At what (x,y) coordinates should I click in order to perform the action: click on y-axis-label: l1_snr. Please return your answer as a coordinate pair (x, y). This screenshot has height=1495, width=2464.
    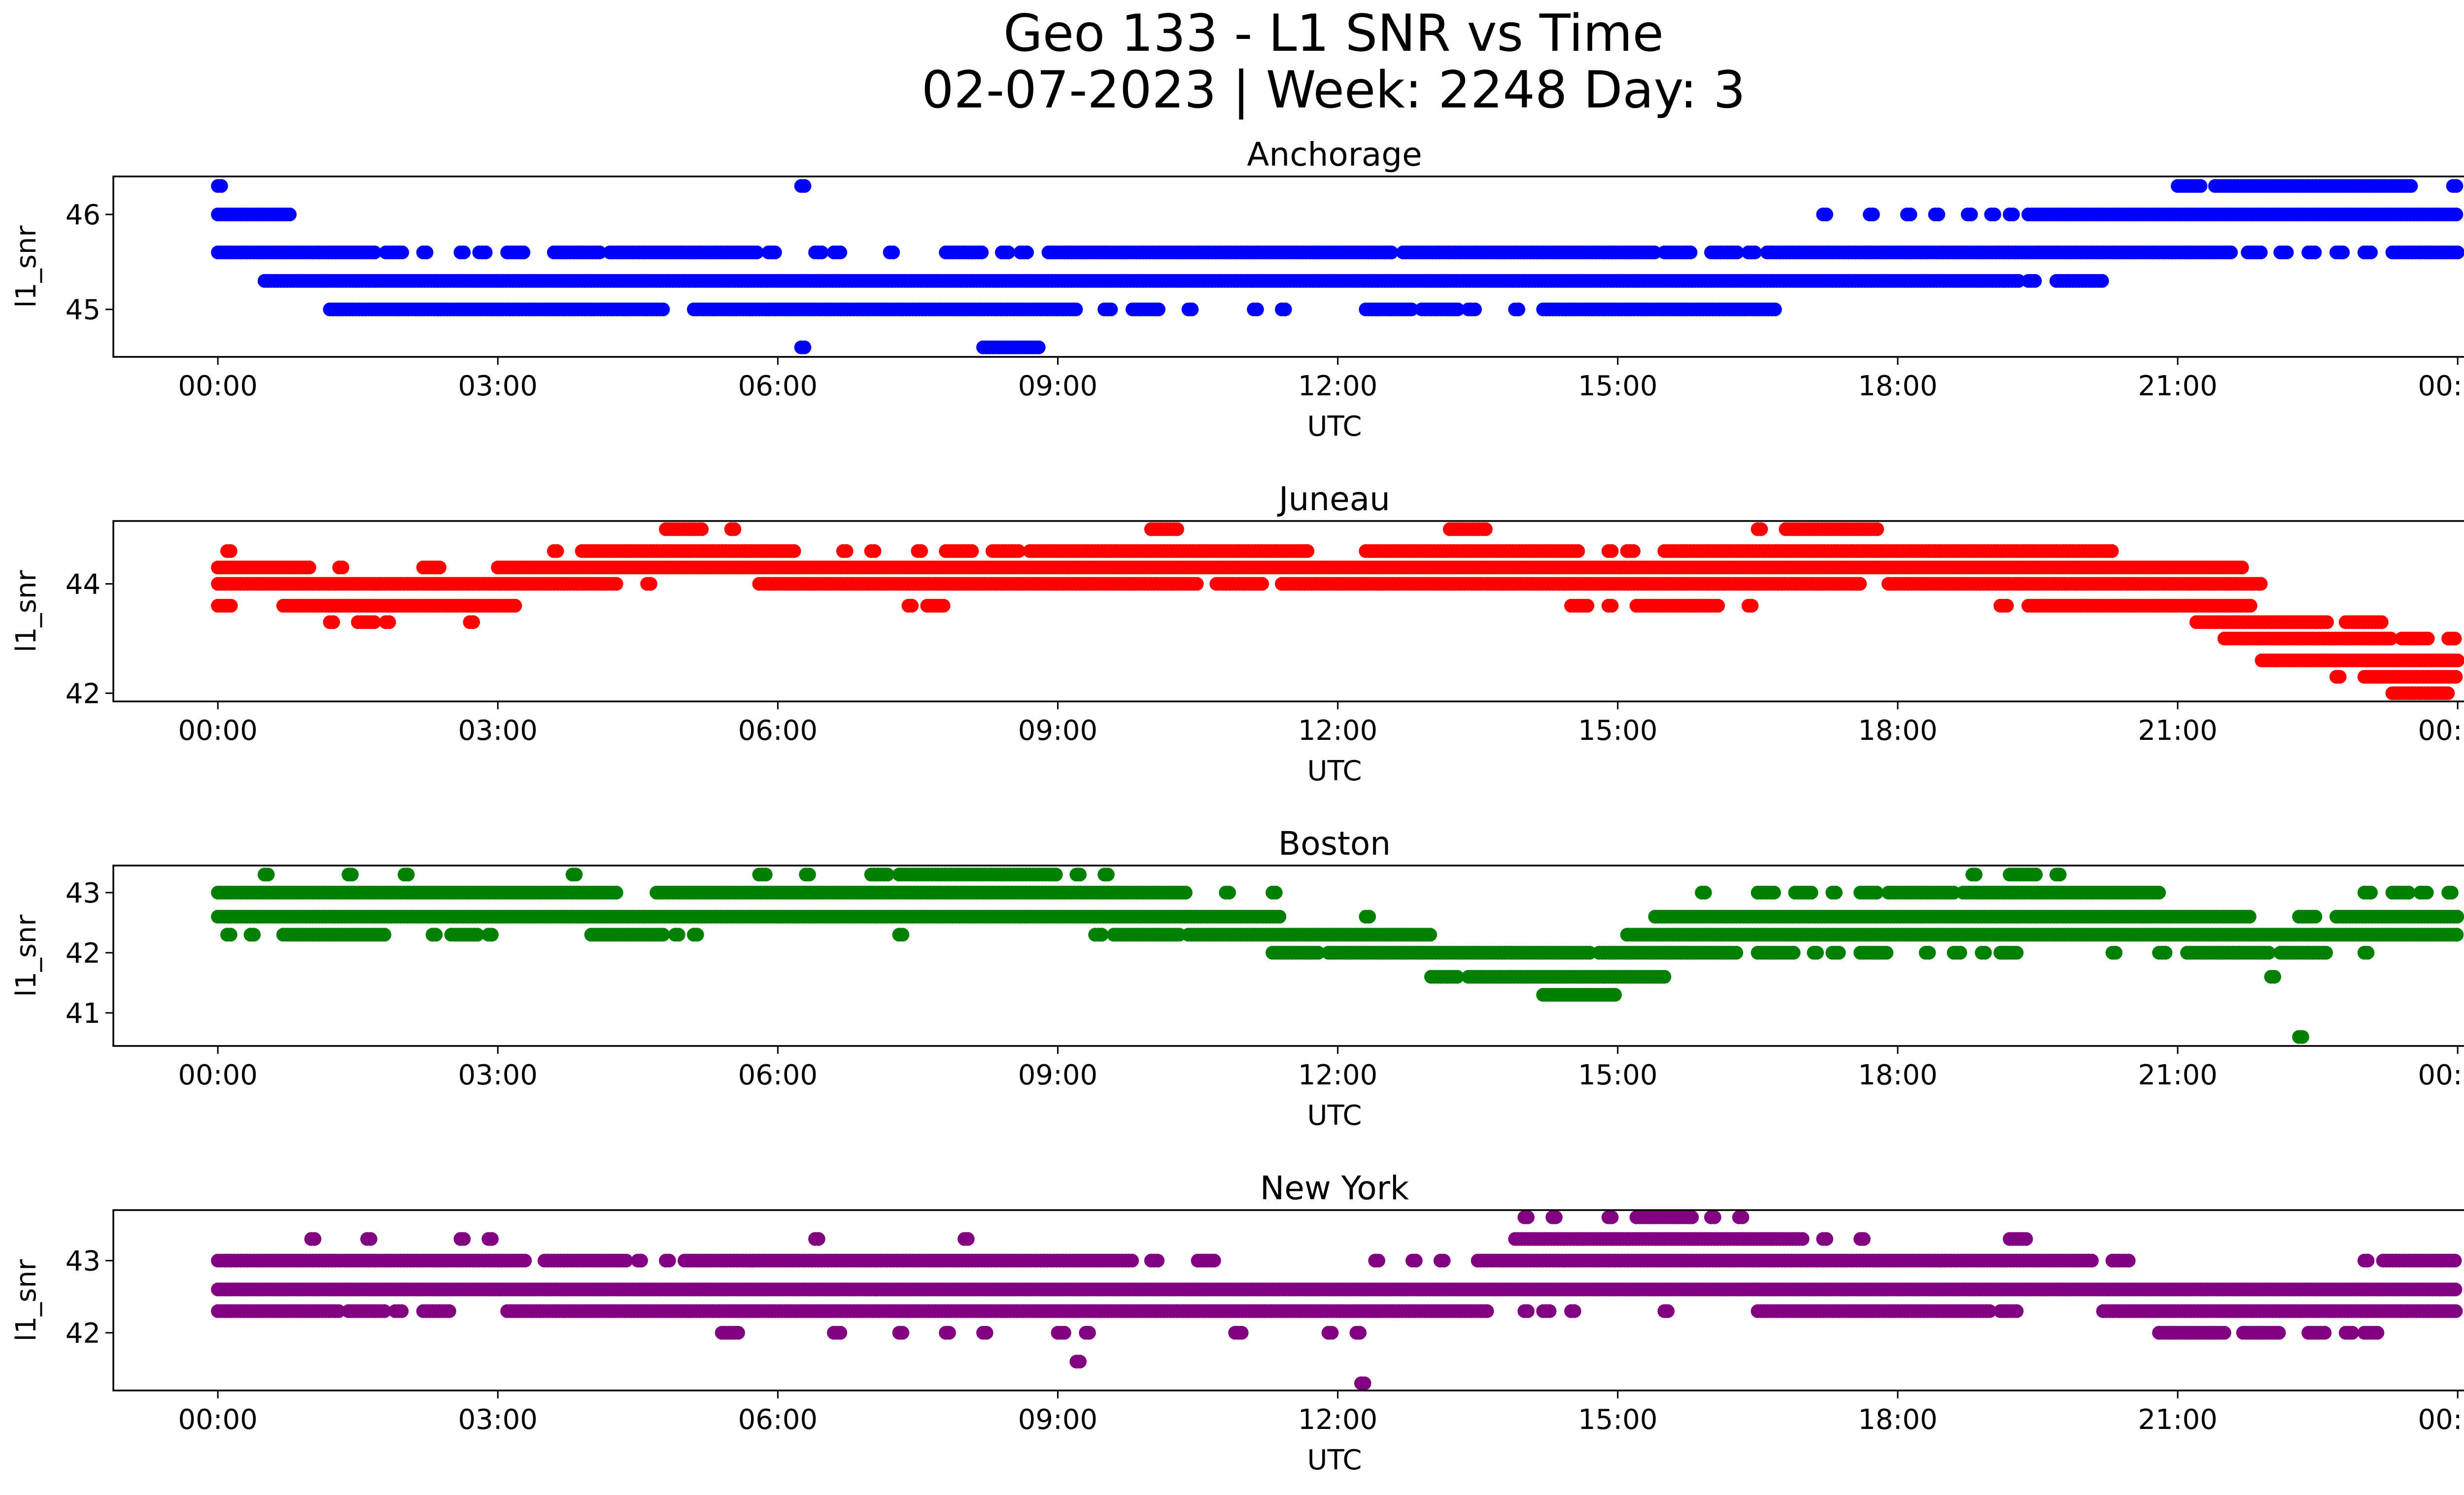
    Looking at the image, I should click on (26, 266).